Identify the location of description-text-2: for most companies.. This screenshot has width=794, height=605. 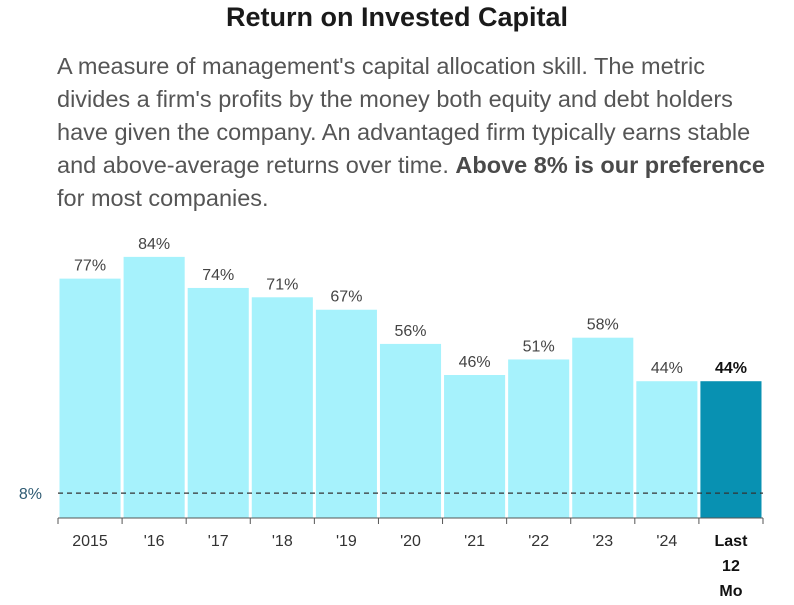
(163, 198).